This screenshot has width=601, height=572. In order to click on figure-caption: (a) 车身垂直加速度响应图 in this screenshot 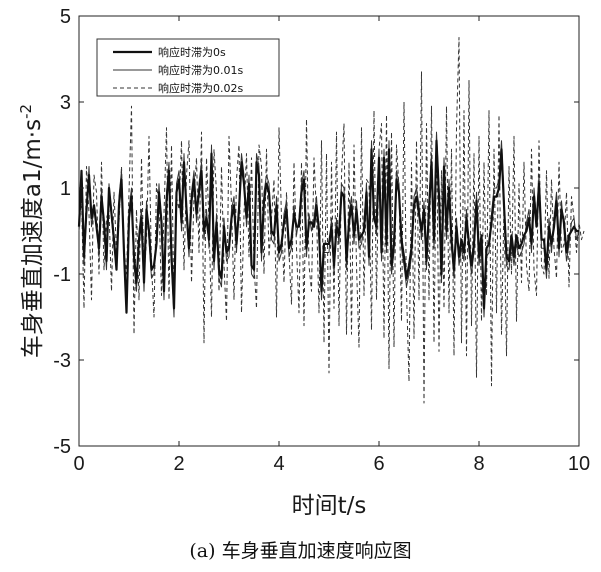, I will do `click(300, 549)`.